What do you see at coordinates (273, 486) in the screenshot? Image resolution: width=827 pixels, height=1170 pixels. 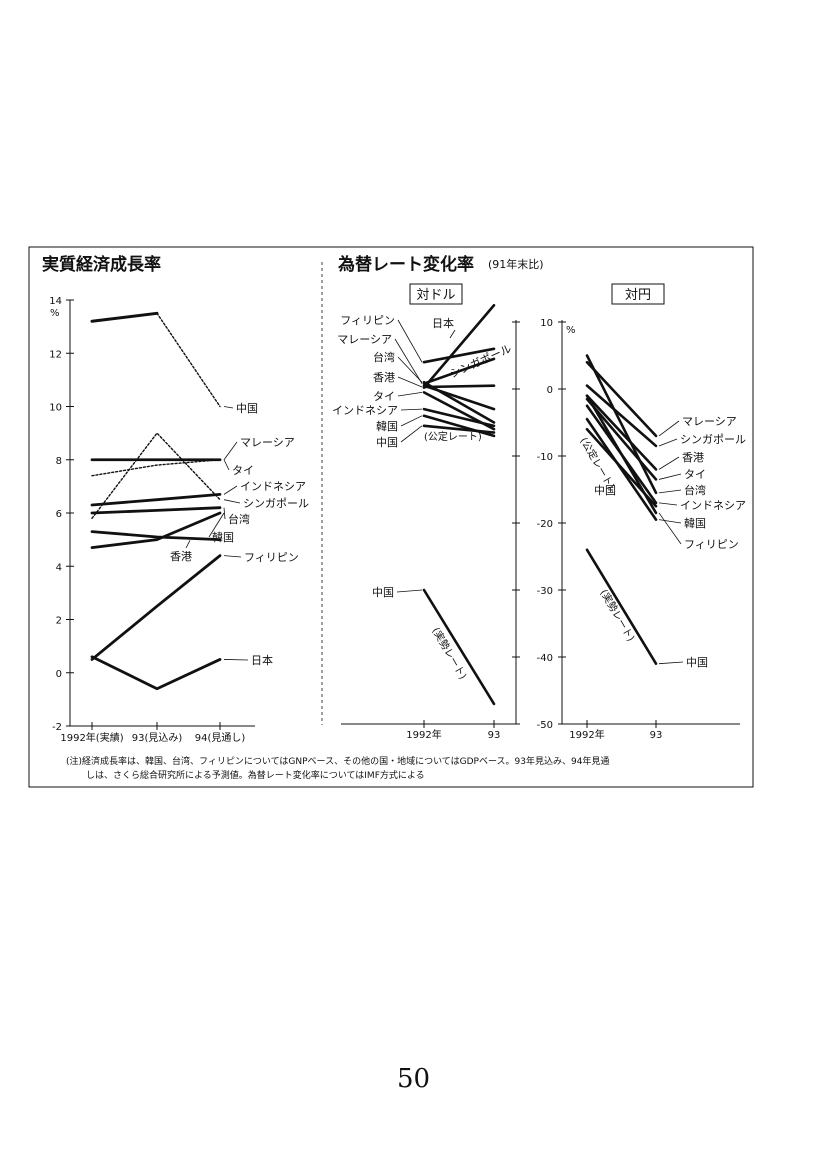 I see `growth-series-label: インドネシア` at bounding box center [273, 486].